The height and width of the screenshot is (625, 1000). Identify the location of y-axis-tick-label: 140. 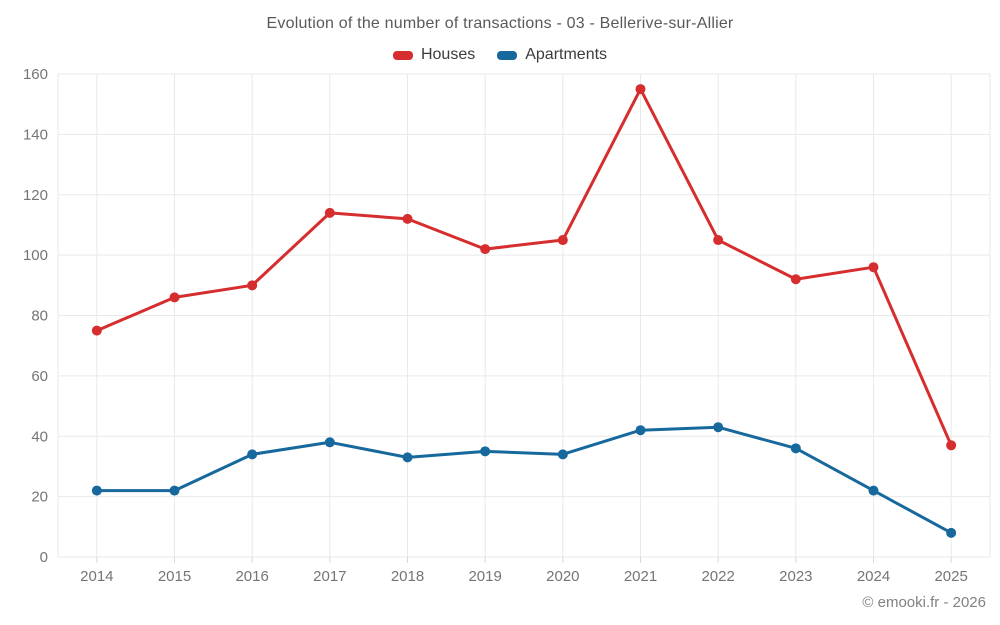
(35, 134).